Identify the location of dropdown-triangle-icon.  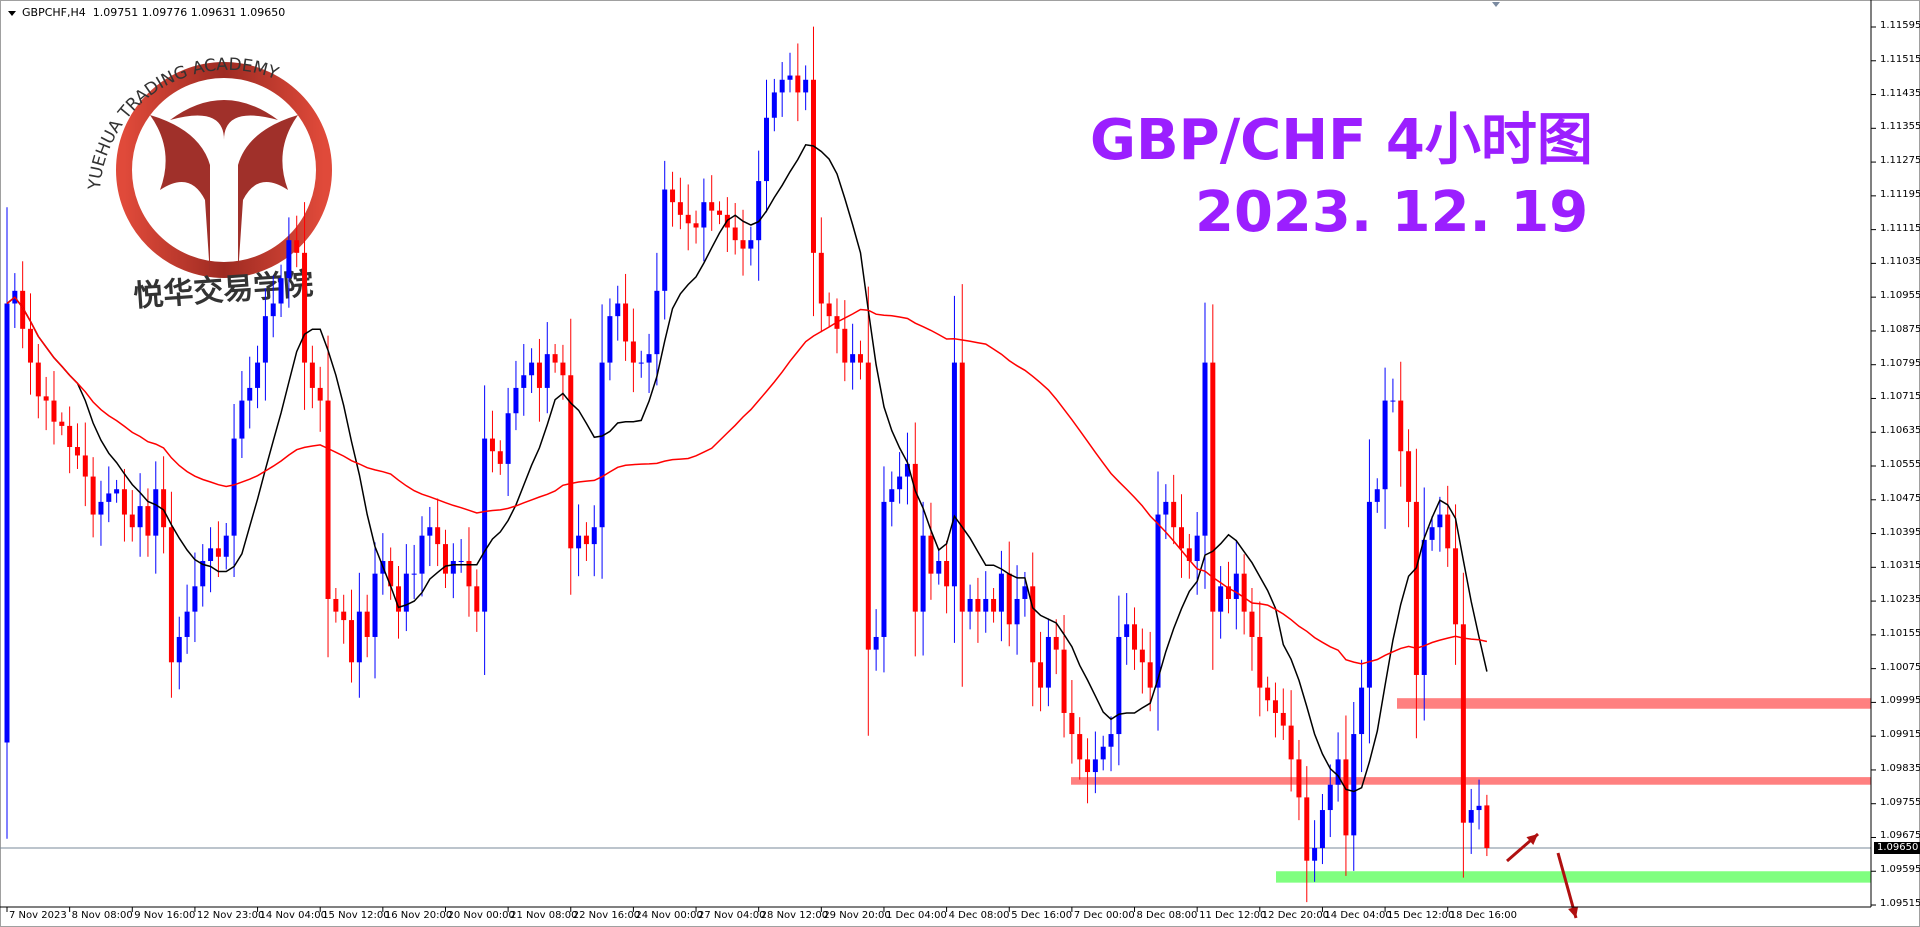
(12, 13).